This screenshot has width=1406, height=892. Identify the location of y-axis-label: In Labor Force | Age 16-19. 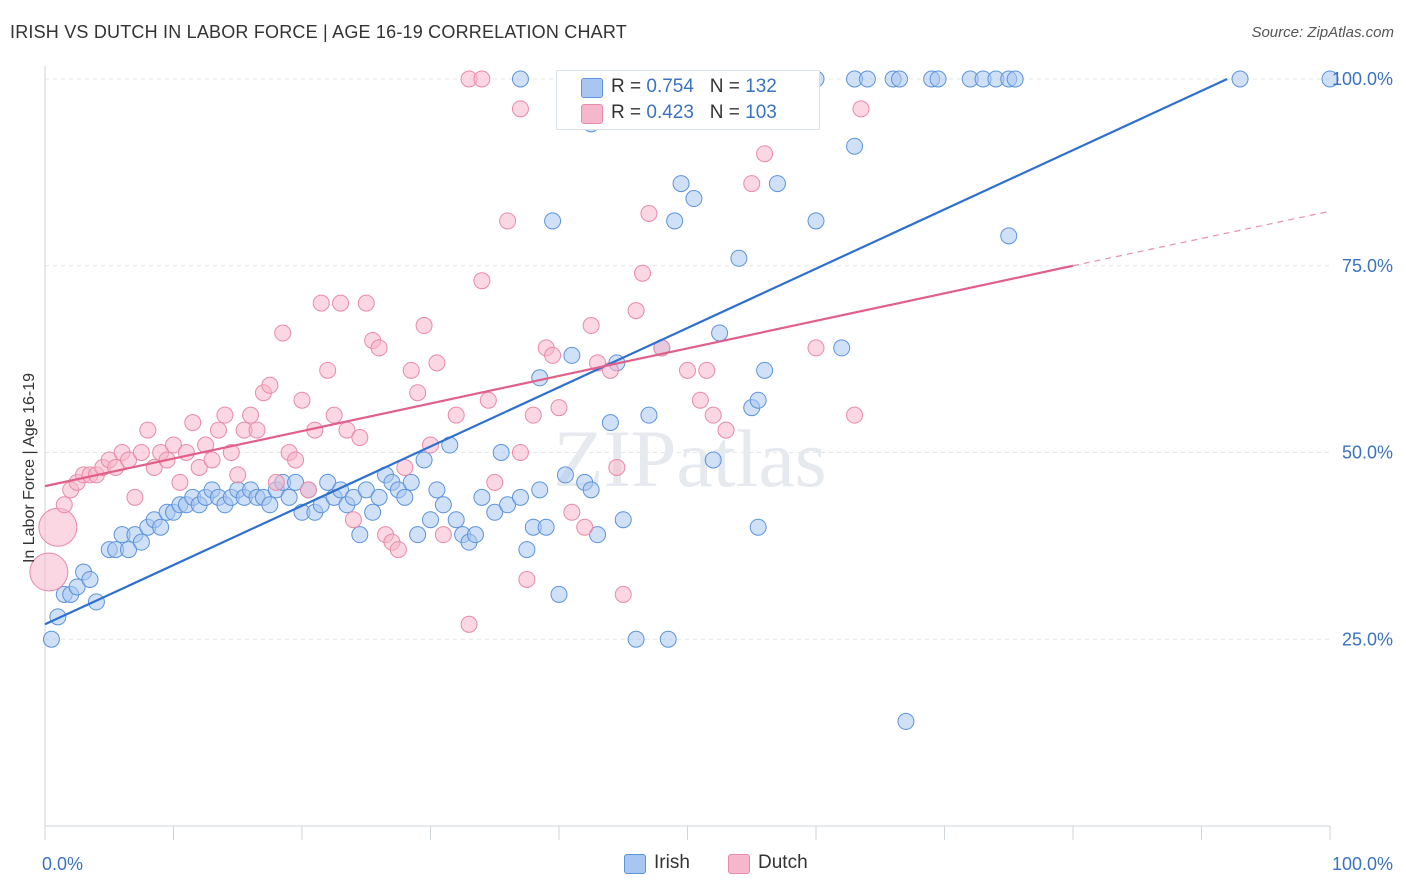
(29, 468).